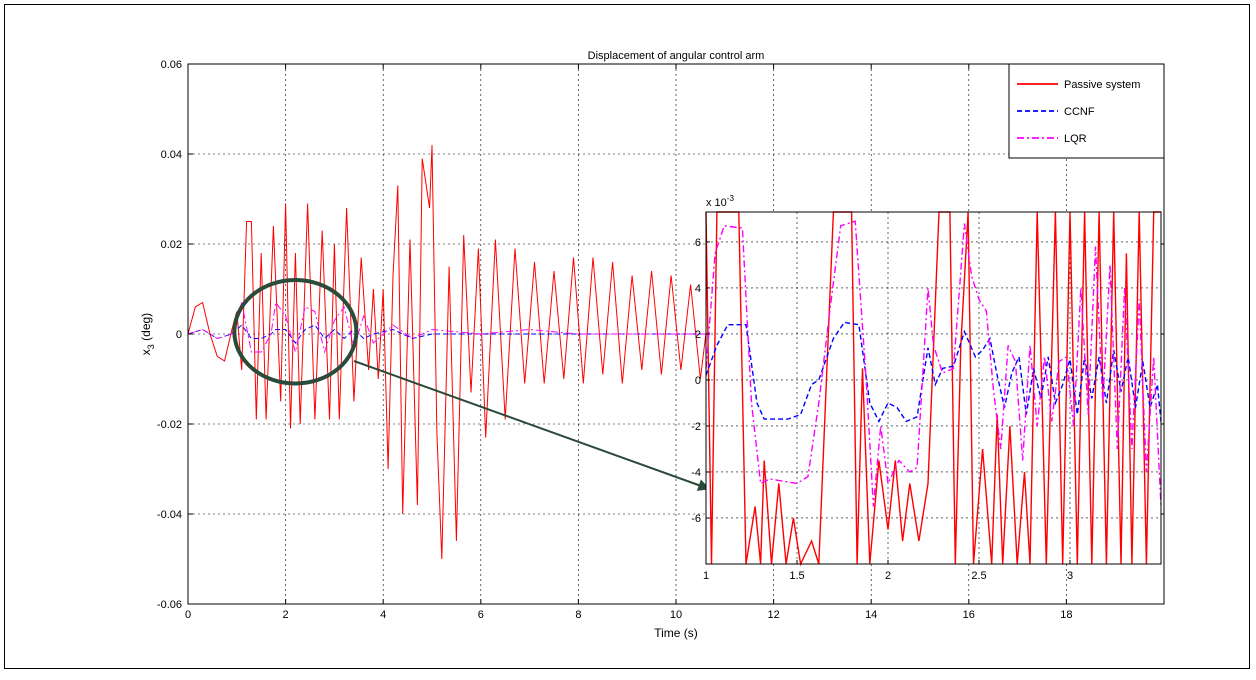 Image resolution: width=1256 pixels, height=680 pixels. I want to click on main-x-tick-label: 6, so click(481, 615).